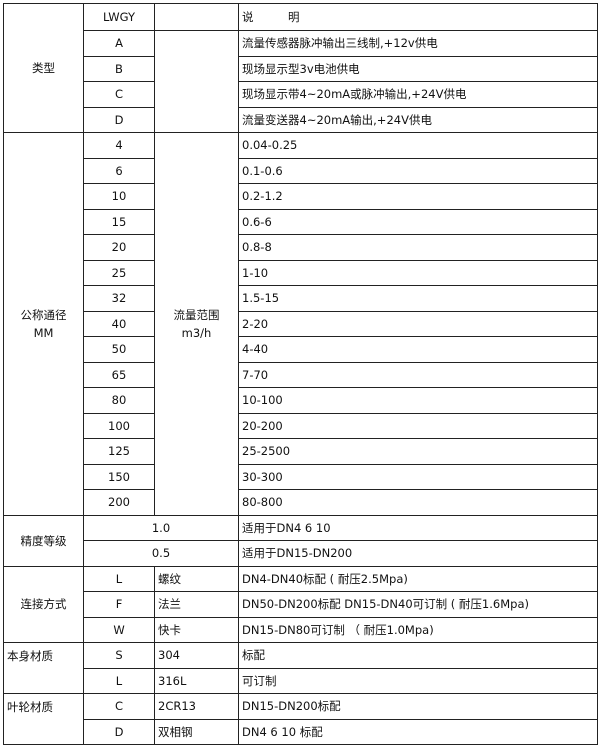 The height and width of the screenshot is (745, 600). Describe the element at coordinates (119, 17) in the screenshot. I see `model-header: LWGY` at that location.